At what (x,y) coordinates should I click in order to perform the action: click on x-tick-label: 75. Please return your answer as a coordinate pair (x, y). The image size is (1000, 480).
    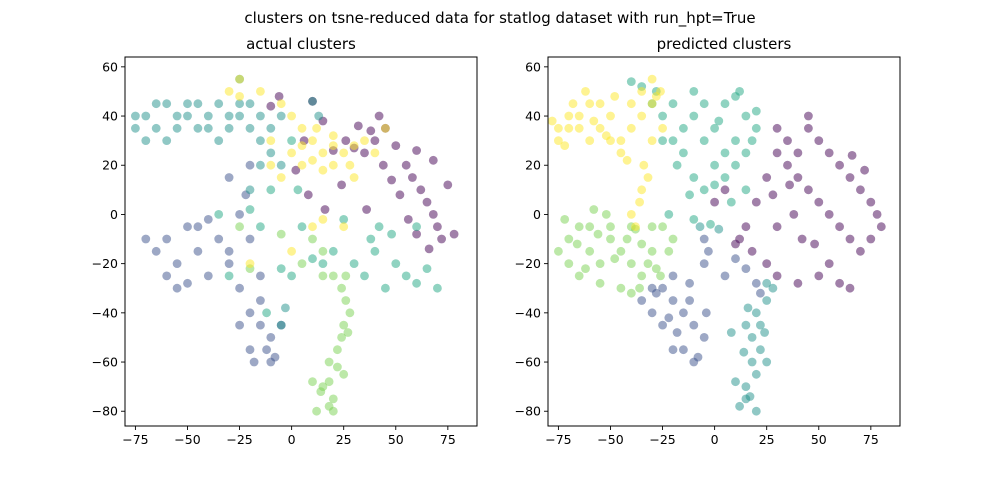
    Looking at the image, I should click on (871, 439).